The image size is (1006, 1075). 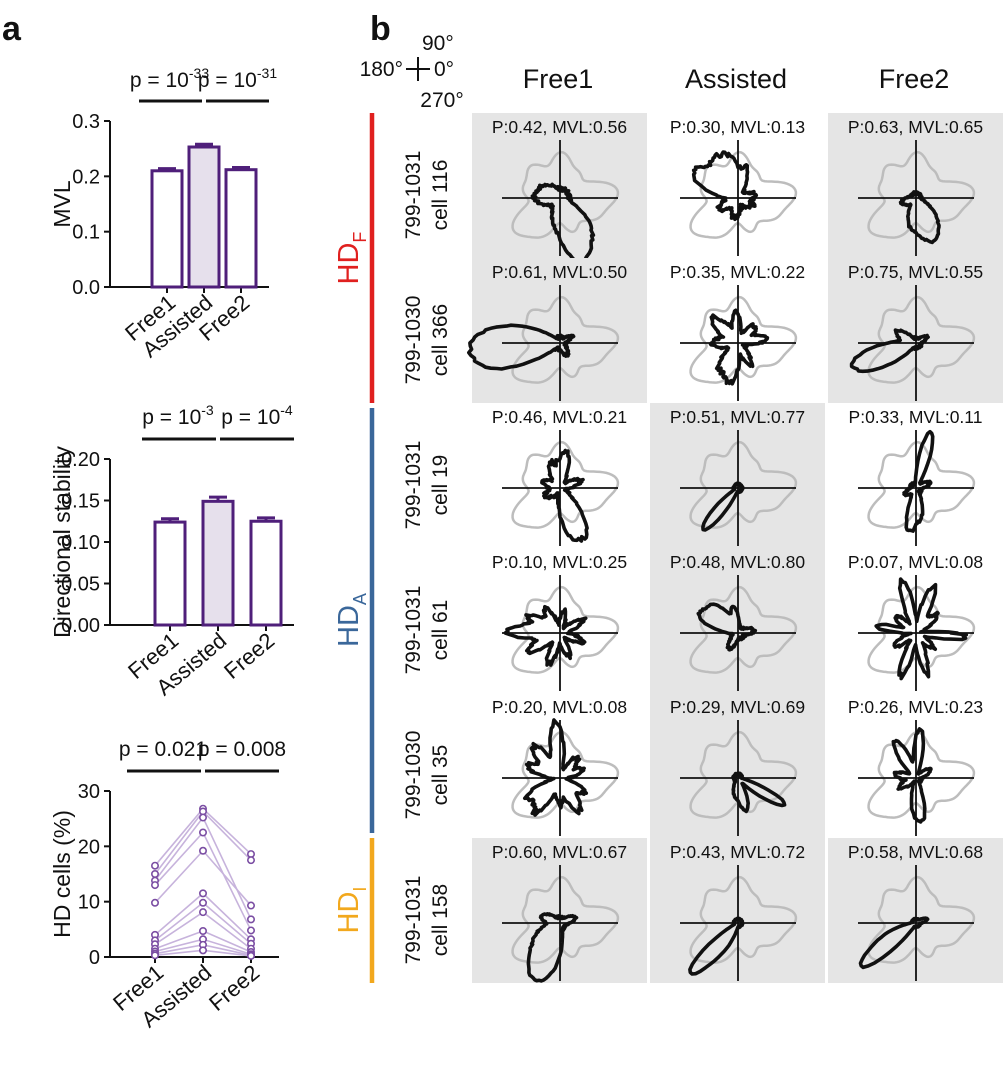 I want to click on row-cell-label: cell 61, so click(x=440, y=630).